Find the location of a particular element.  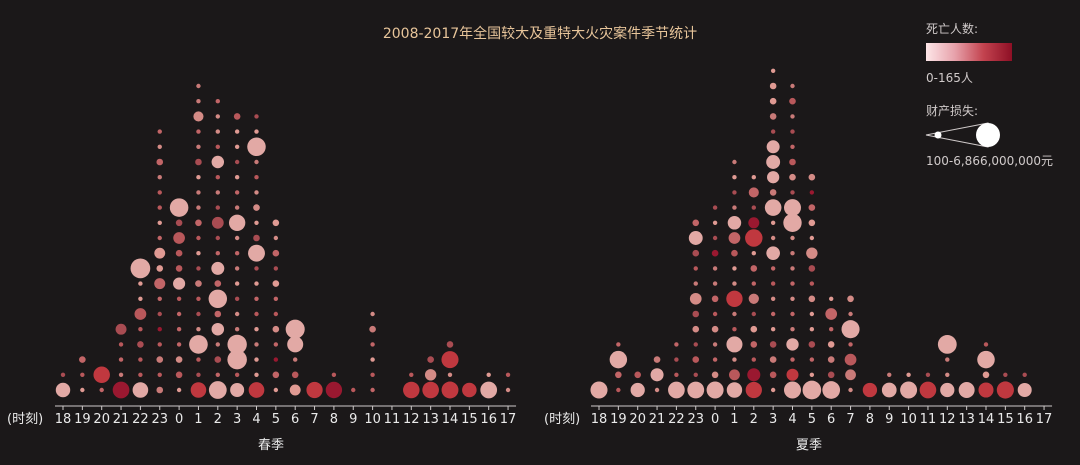

hour-tick-label: 9 is located at coordinates (889, 419).